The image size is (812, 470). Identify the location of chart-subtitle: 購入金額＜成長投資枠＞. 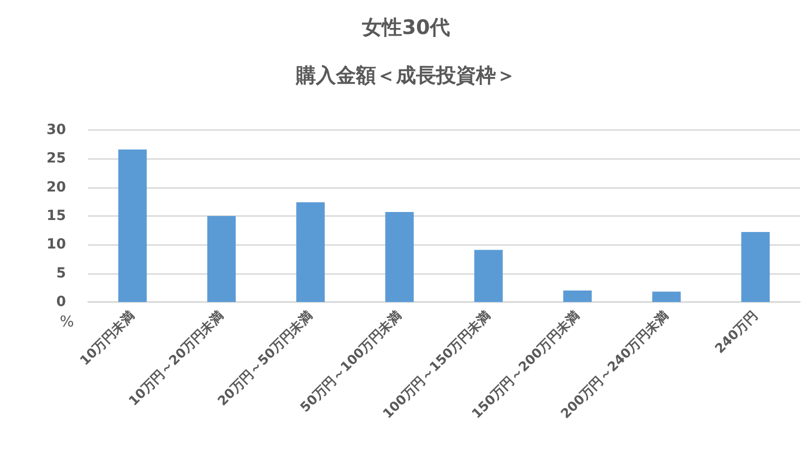
(405, 75).